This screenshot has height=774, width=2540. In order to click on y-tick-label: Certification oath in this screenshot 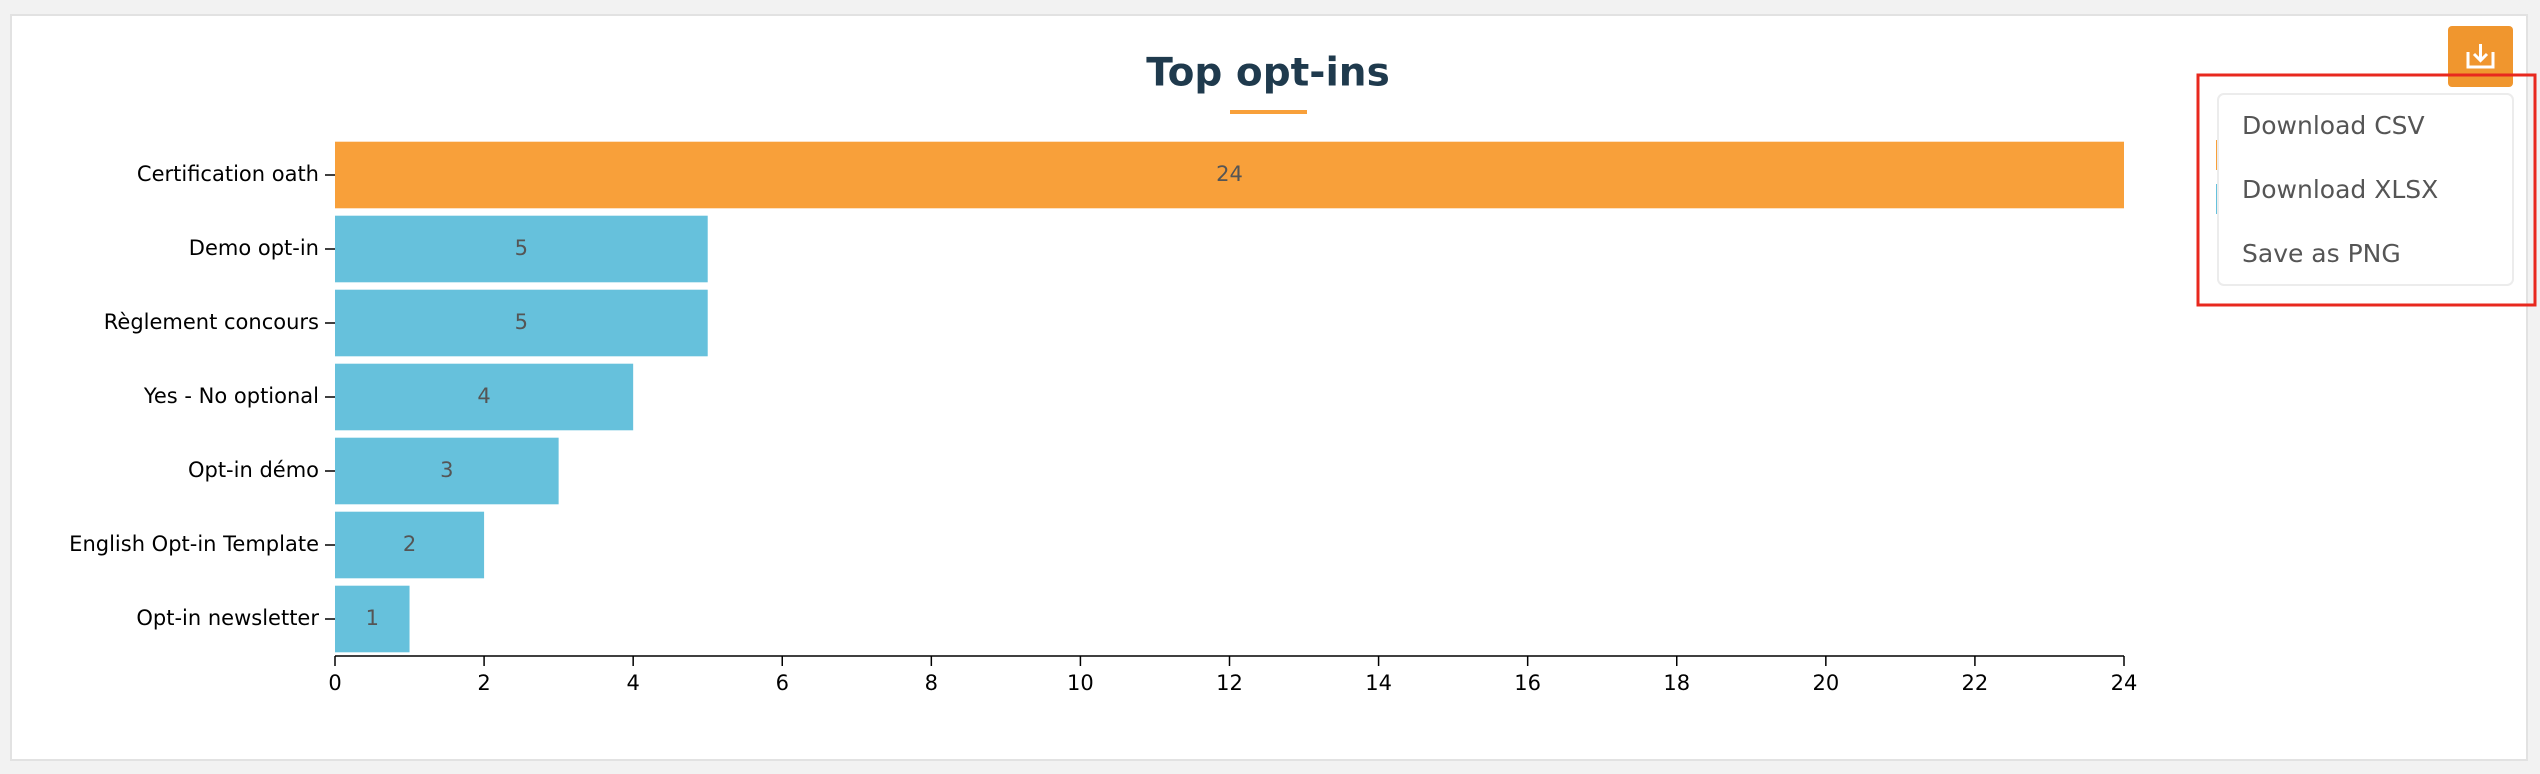, I will do `click(228, 174)`.